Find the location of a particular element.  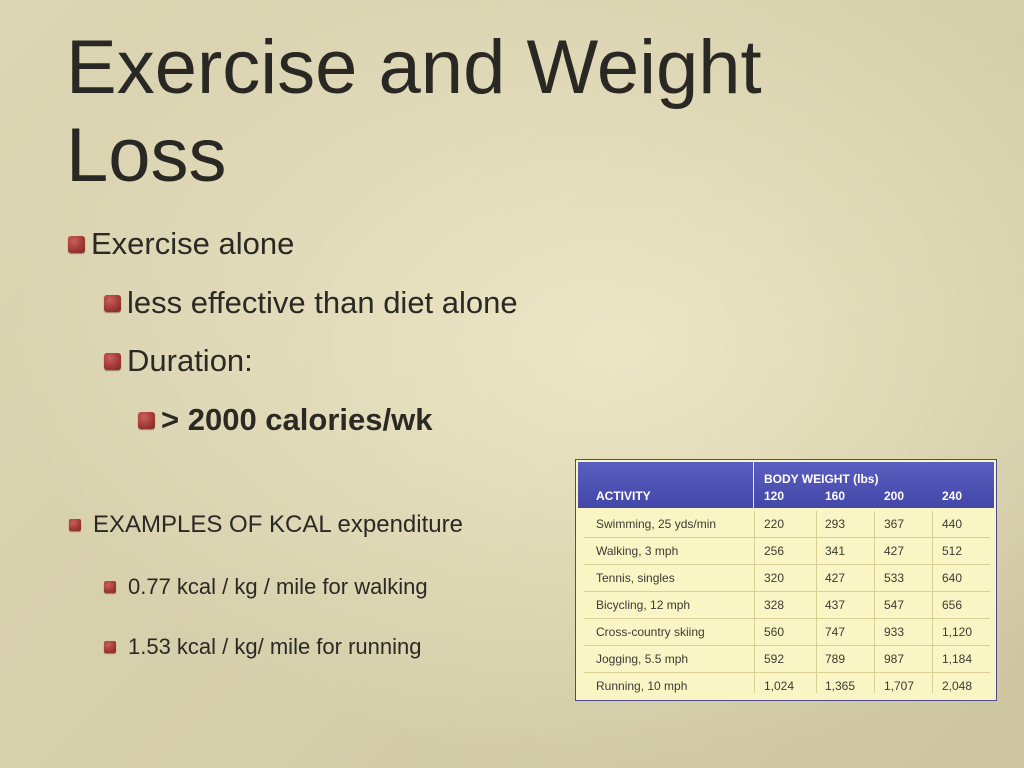

value-cell: 1,120 is located at coordinates (957, 632).